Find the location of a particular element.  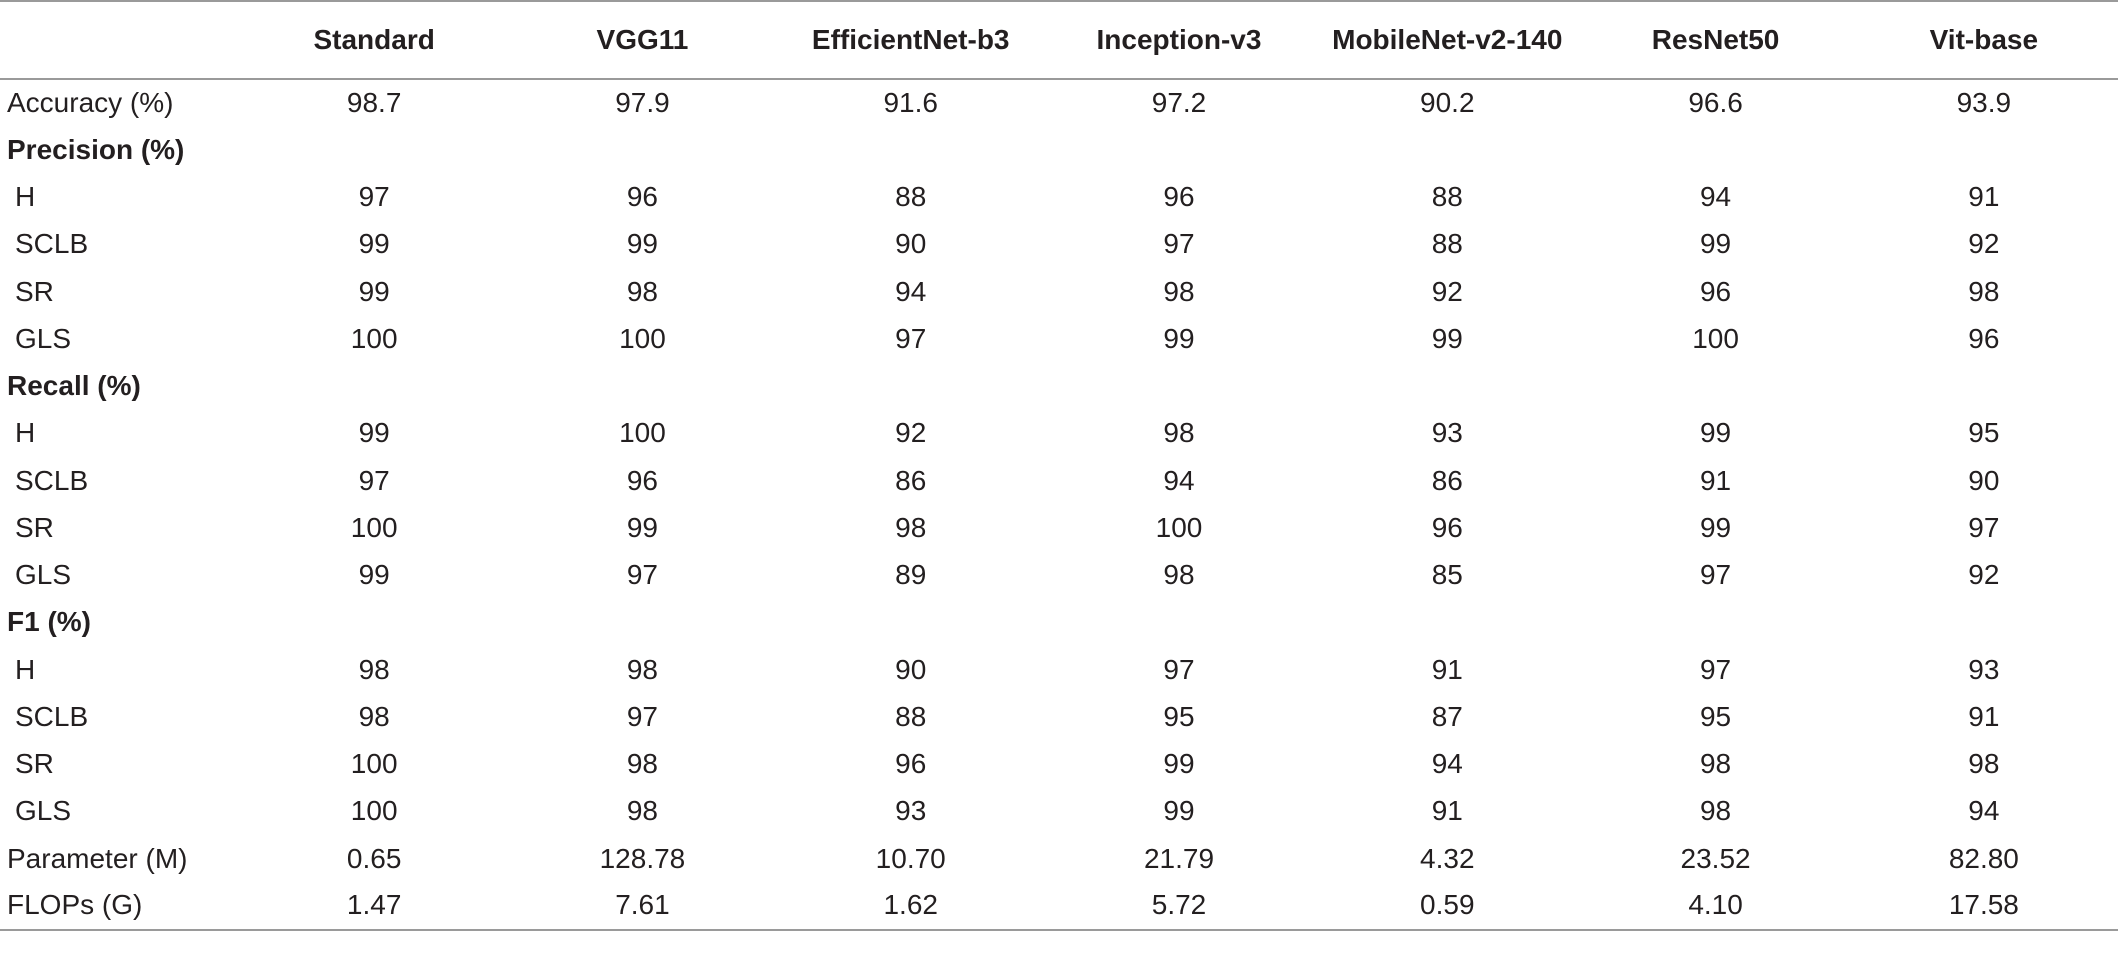

table-cell: 4.32 is located at coordinates (1447, 858).